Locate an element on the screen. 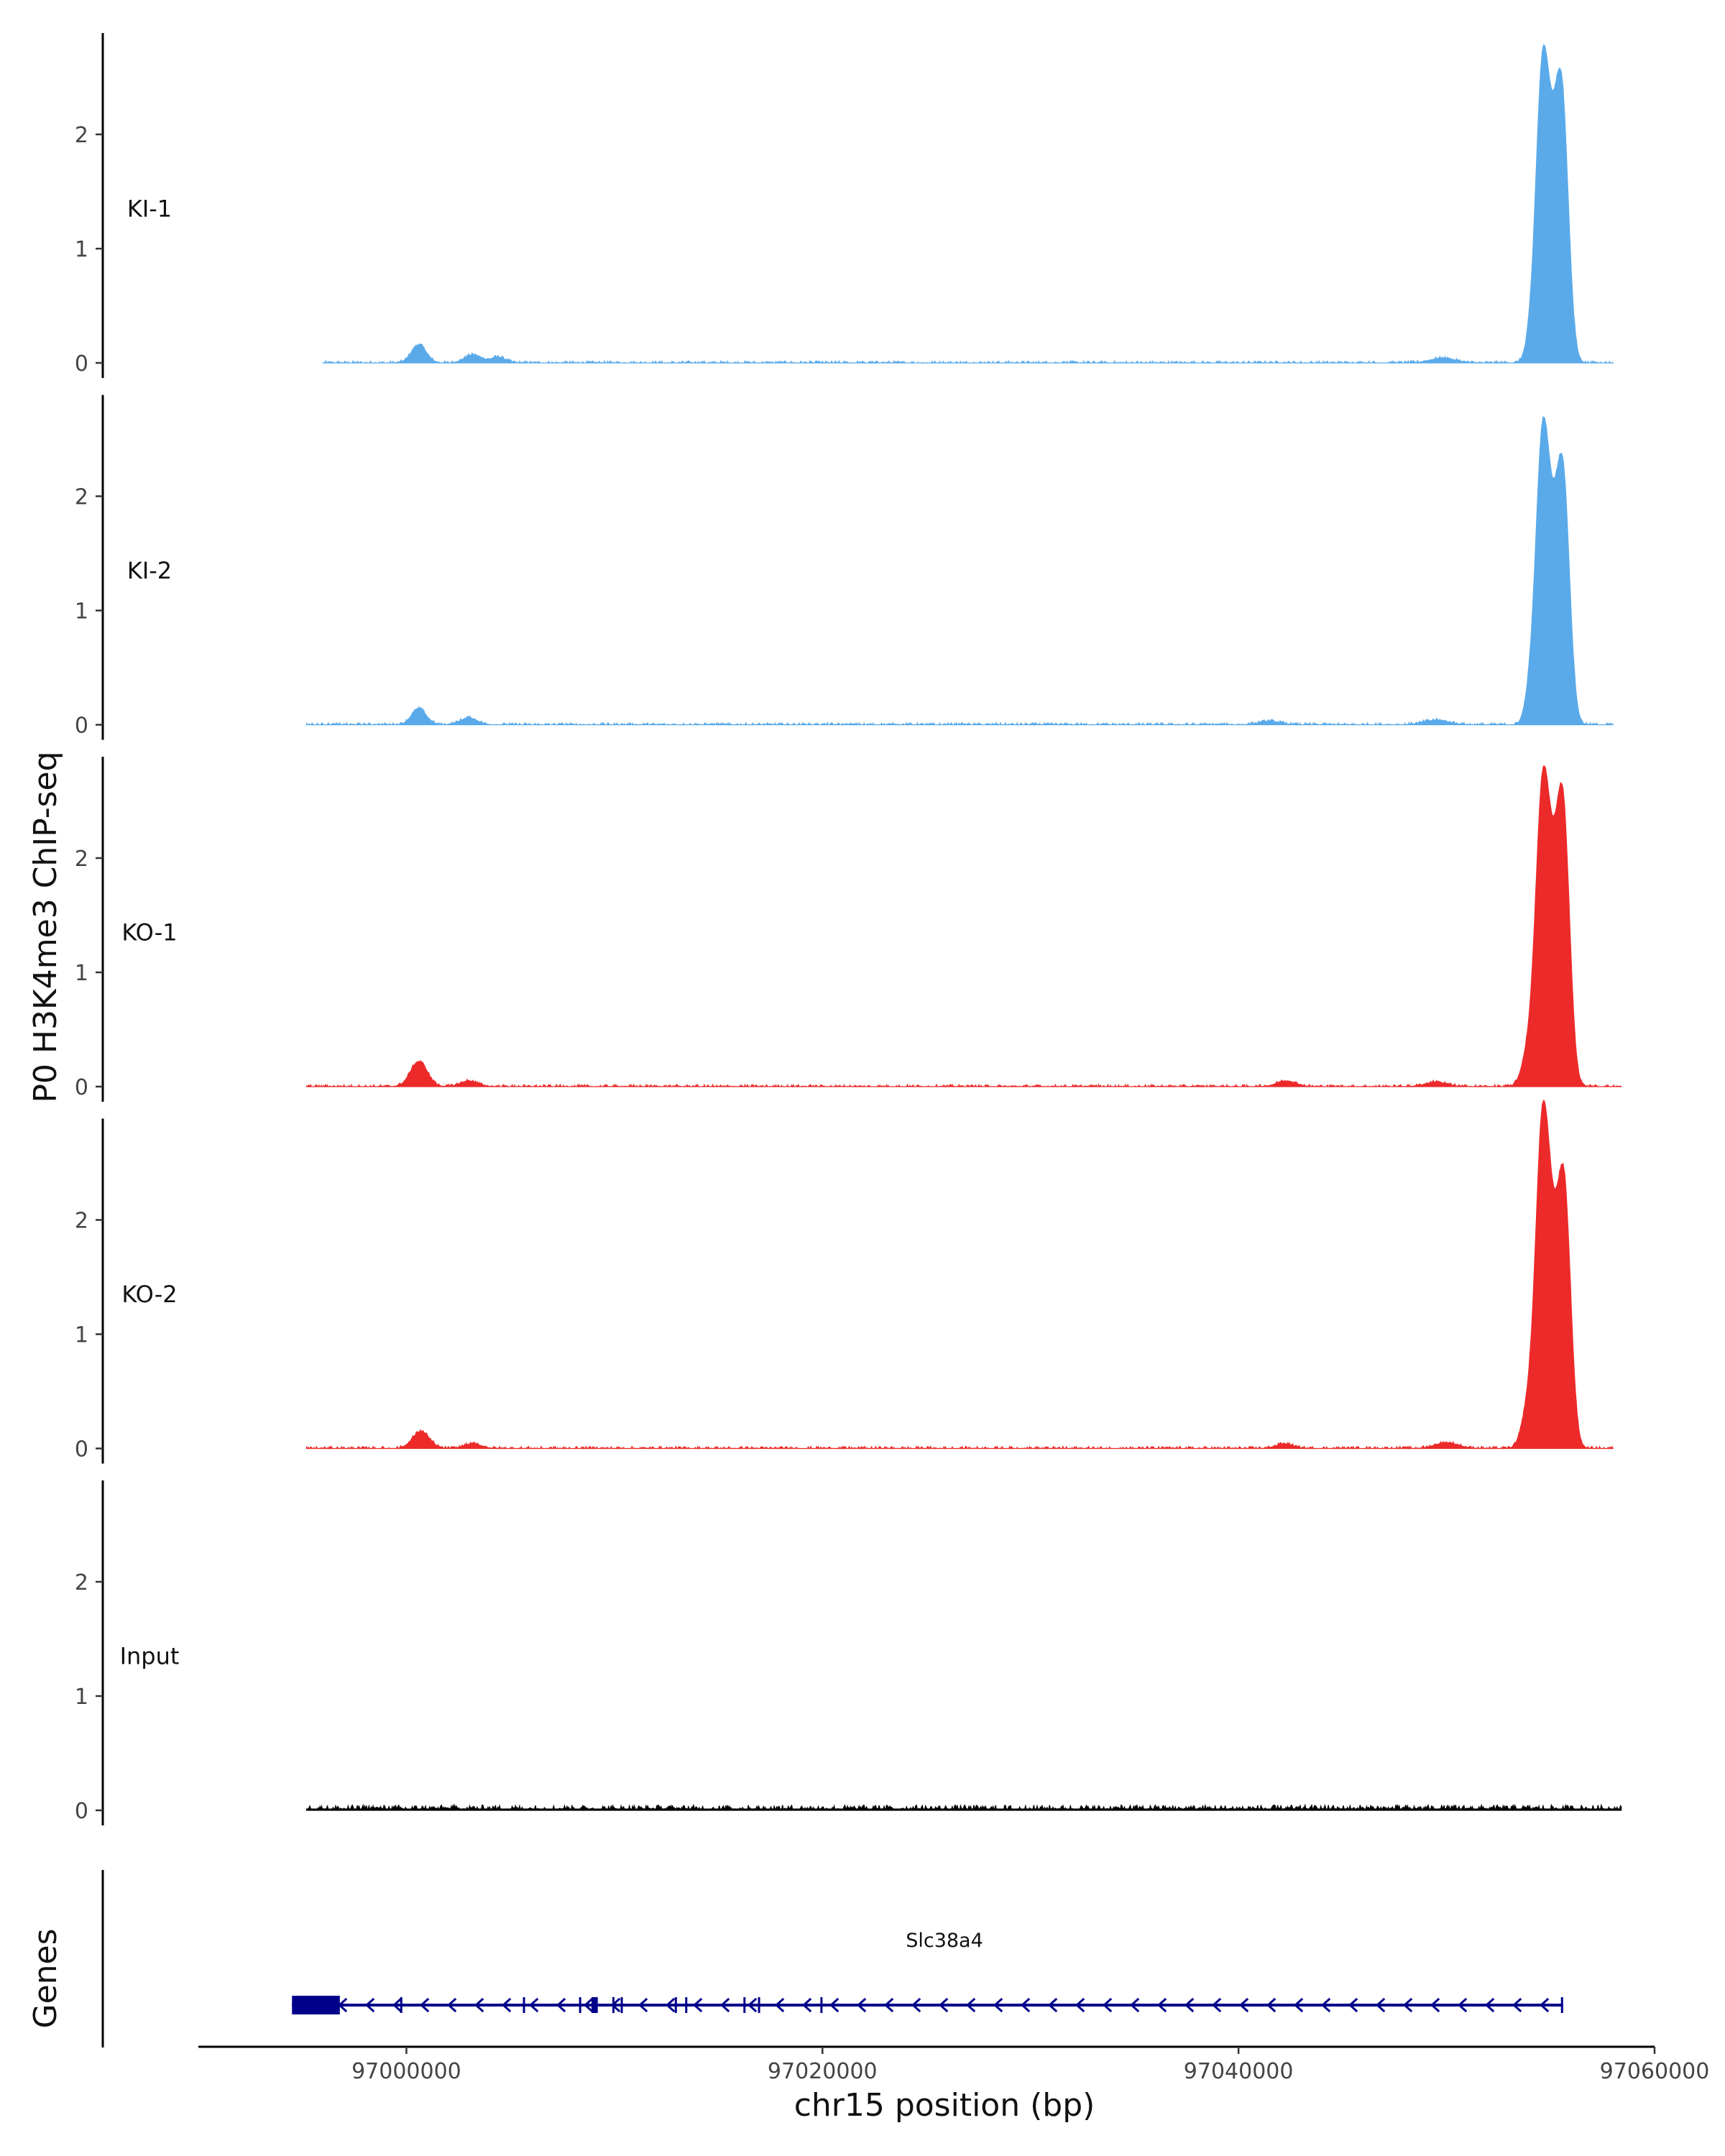  y-axis-title: P0 H3K4me3 ChIP-seq is located at coordinates (45, 927).